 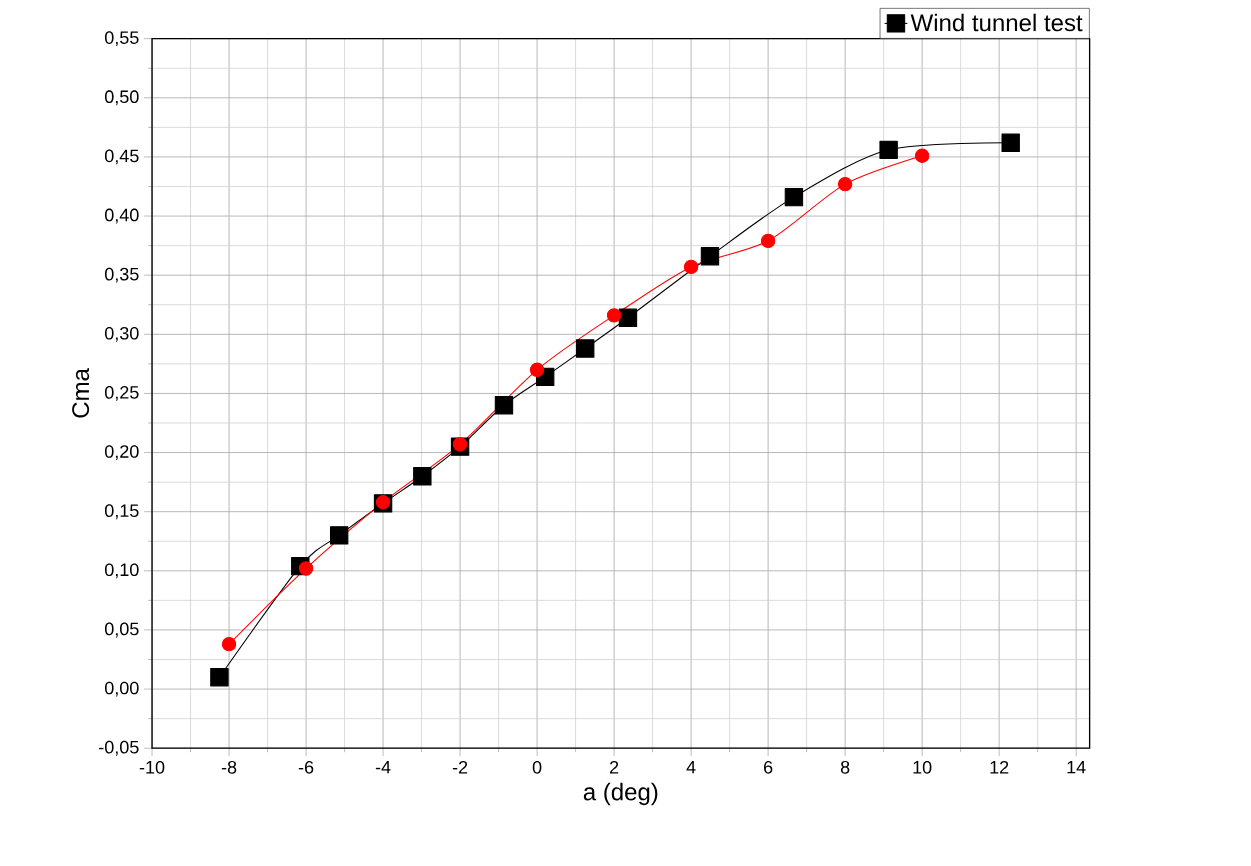 I want to click on y-tick-label: 0,20, so click(x=122, y=453).